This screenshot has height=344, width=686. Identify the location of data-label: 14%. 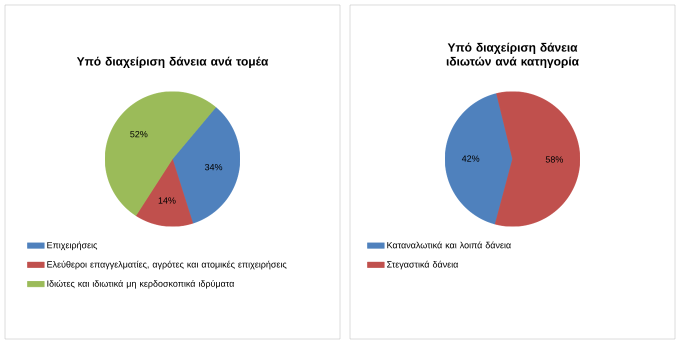
(167, 200).